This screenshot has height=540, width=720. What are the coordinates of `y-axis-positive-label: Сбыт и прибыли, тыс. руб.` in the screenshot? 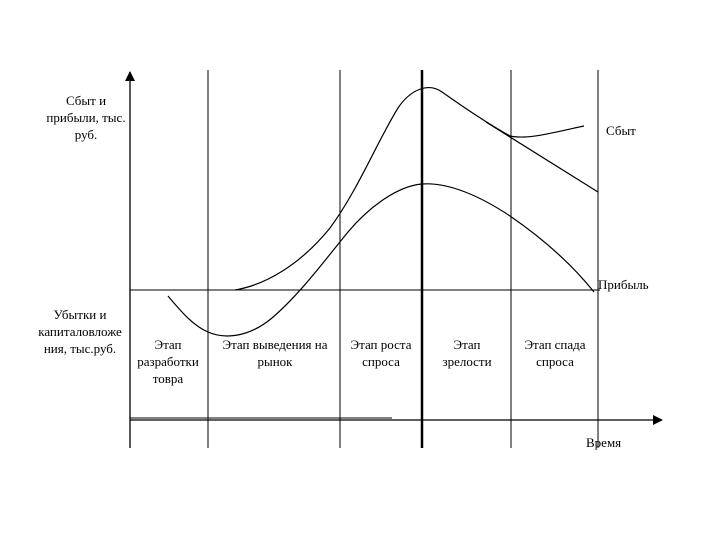 It's located at (86, 117).